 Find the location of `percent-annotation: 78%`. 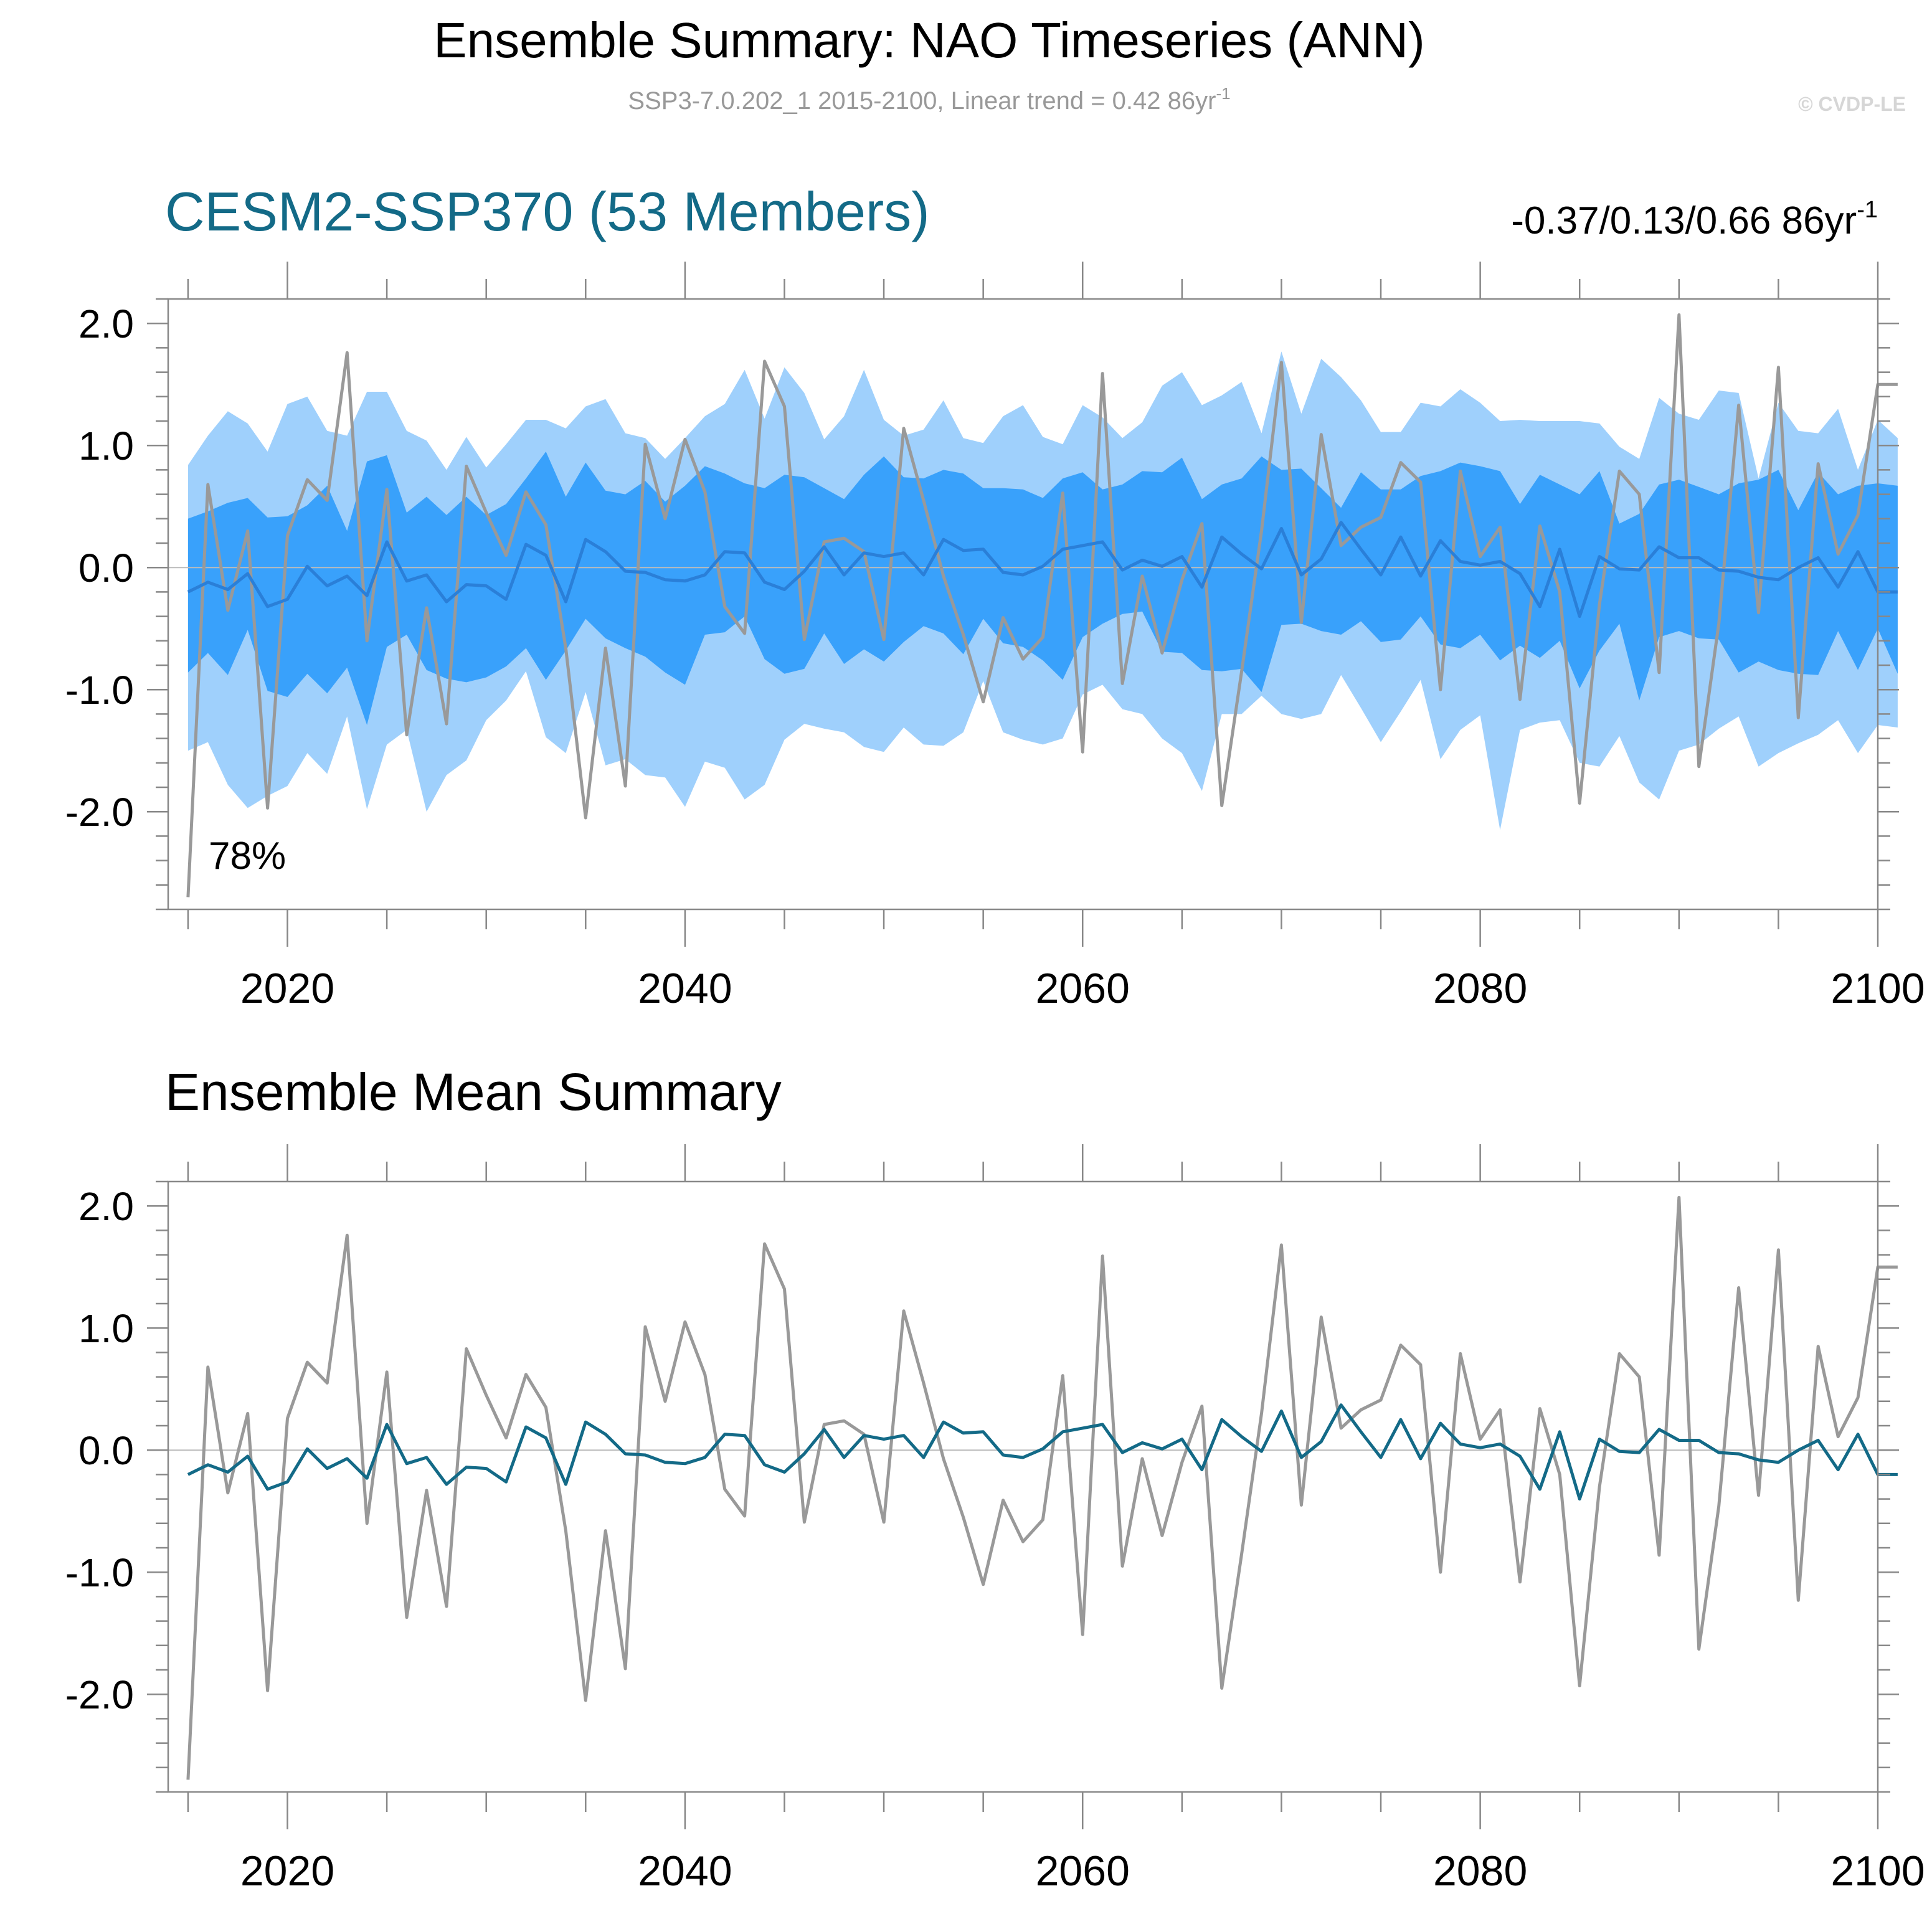

percent-annotation: 78% is located at coordinates (248, 856).